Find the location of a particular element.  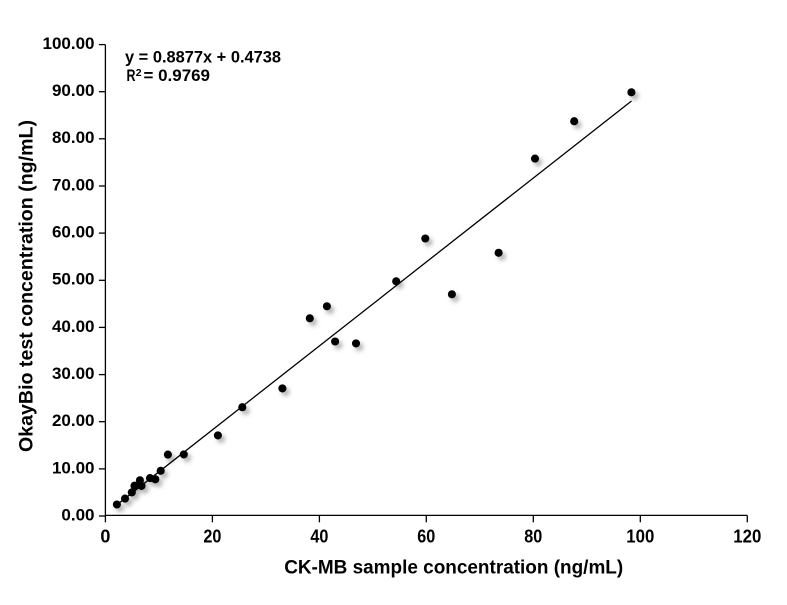

svg-text: 80.00 is located at coordinates (73, 137).